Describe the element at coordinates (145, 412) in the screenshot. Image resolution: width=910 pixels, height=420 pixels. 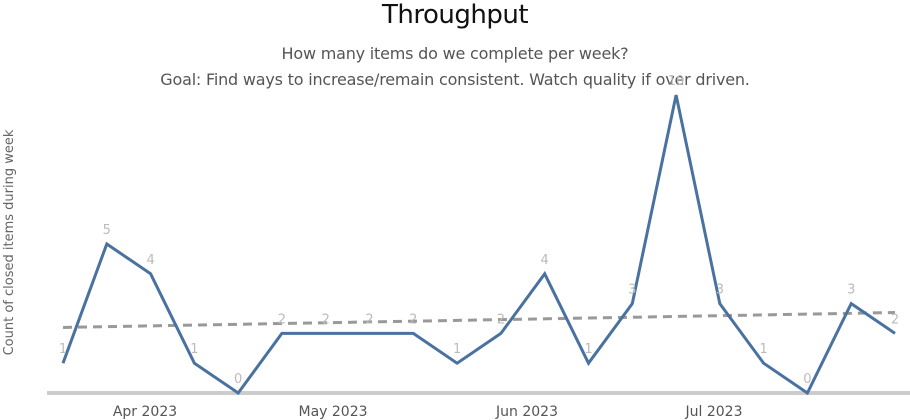
I see `x-tick-label: Apr 2023` at that location.